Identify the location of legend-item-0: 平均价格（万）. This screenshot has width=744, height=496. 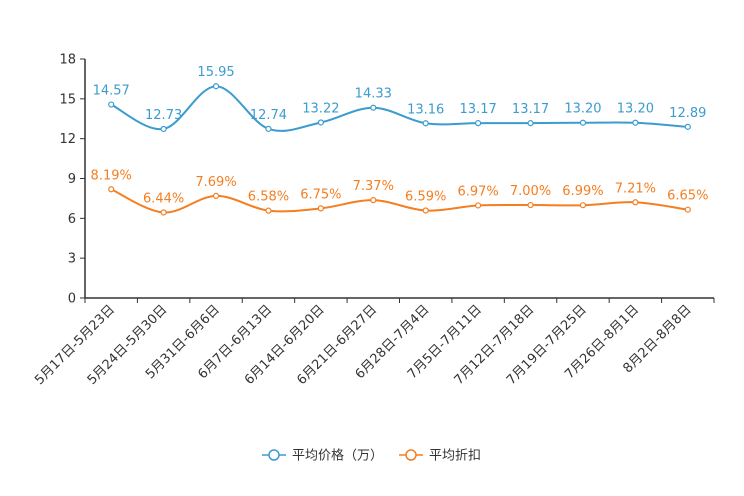
(322, 456).